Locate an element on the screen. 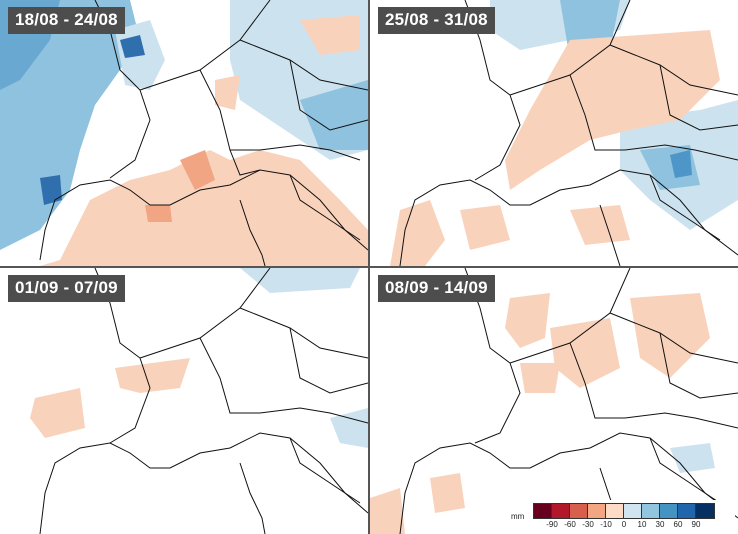 The image size is (738, 534). color-legend: mm -90 -60 -30 -10 0 10 30 60 90 is located at coordinates (619, 516).